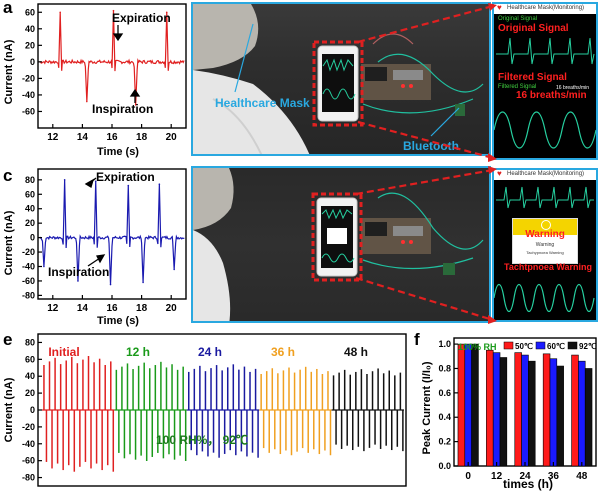  Describe the element at coordinates (89, 183) in the screenshot. I see `chart-c-arrowhead-exp` at that location.